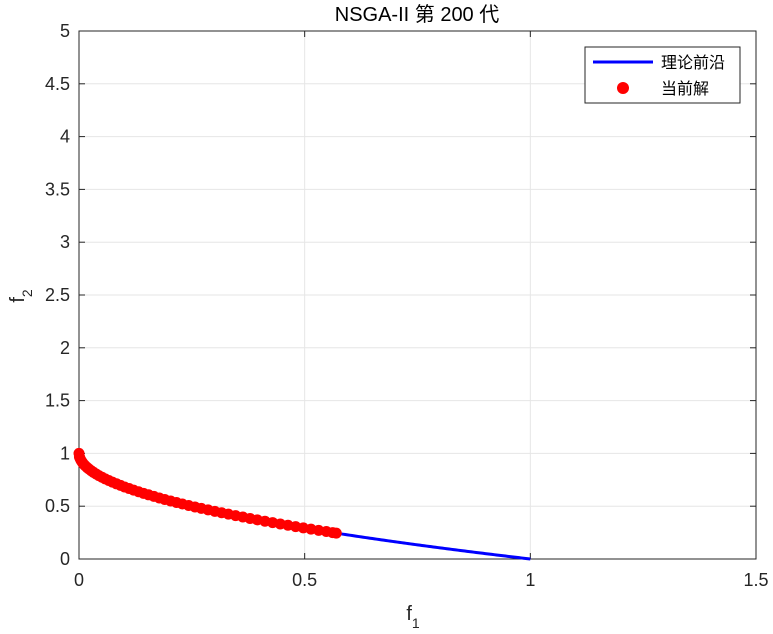 The width and height of the screenshot is (773, 634). I want to click on solution-point, so click(336, 533).